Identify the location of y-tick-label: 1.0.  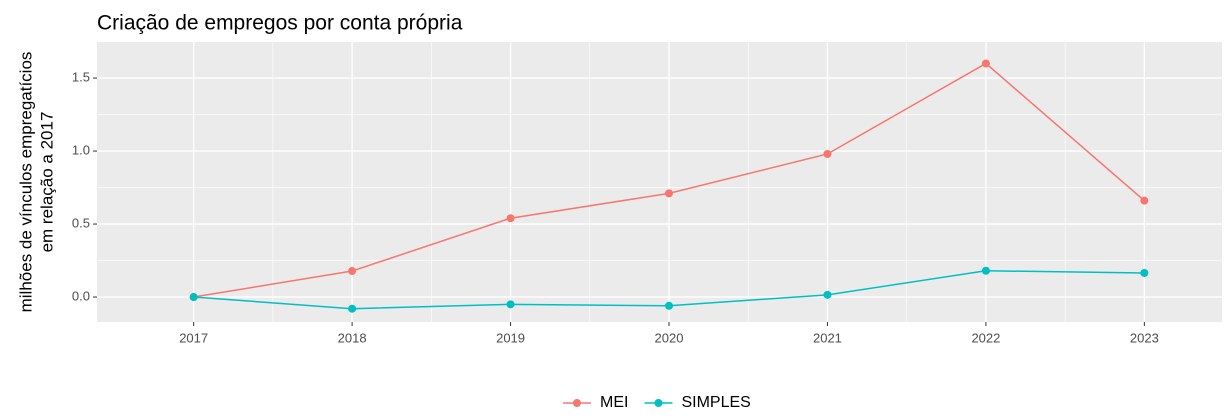
(81, 149).